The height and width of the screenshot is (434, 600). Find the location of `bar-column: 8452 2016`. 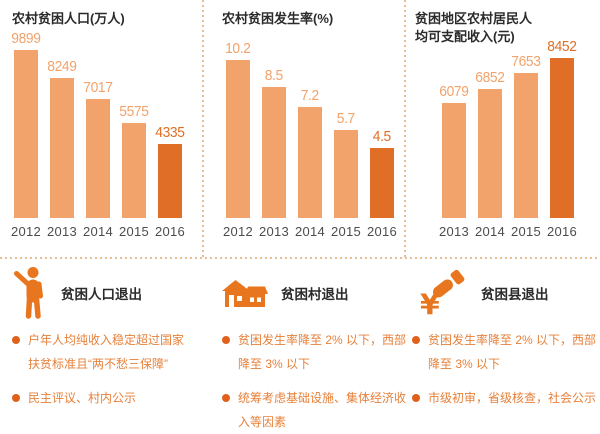

bar-column: 8452 2016 is located at coordinates (562, 138).